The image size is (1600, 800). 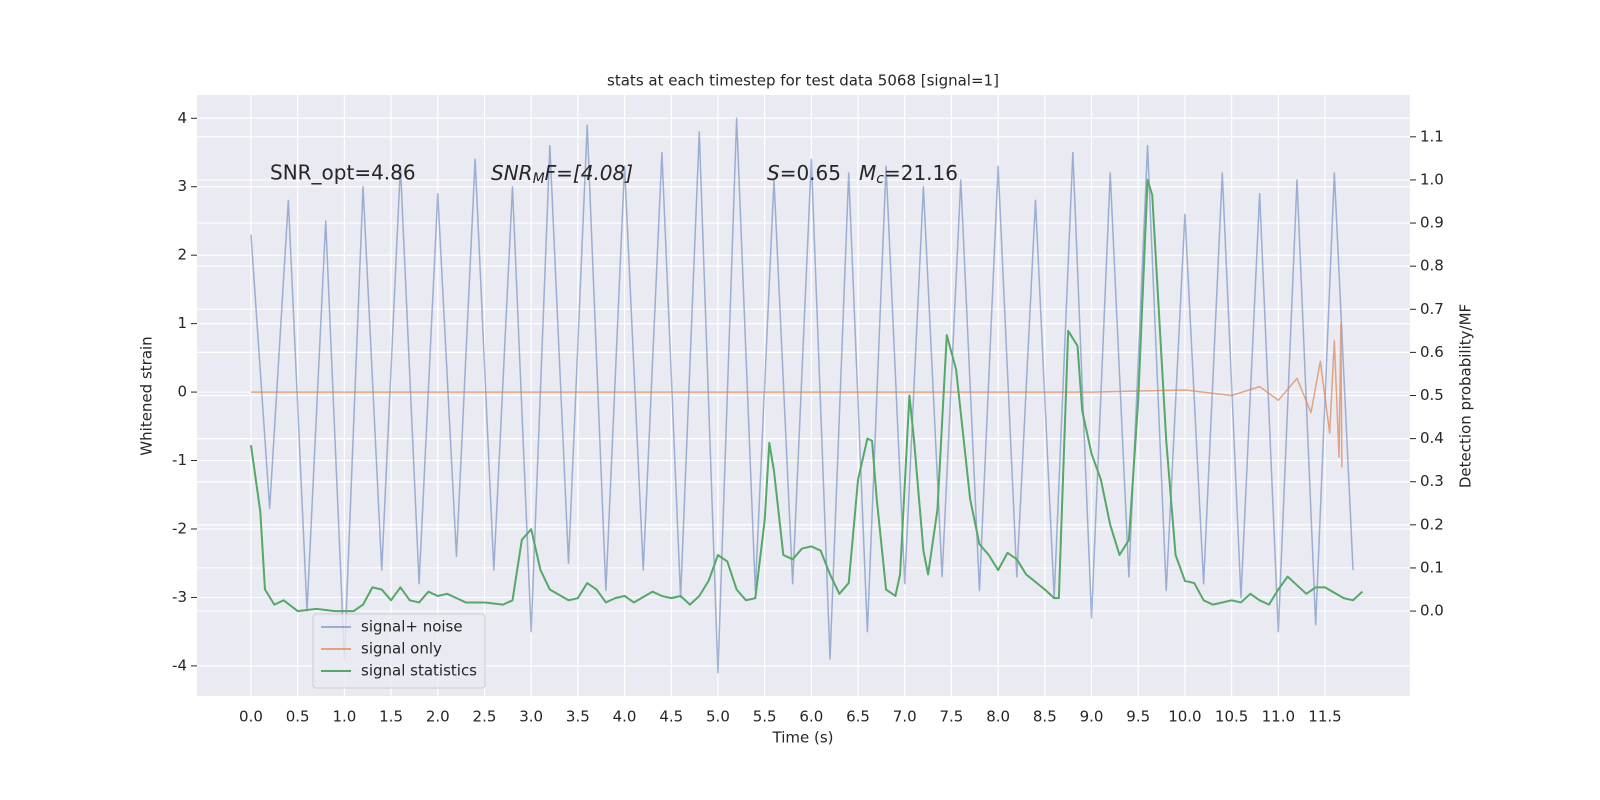 What do you see at coordinates (1432, 136) in the screenshot?
I see `y2-tick-label: 1.1` at bounding box center [1432, 136].